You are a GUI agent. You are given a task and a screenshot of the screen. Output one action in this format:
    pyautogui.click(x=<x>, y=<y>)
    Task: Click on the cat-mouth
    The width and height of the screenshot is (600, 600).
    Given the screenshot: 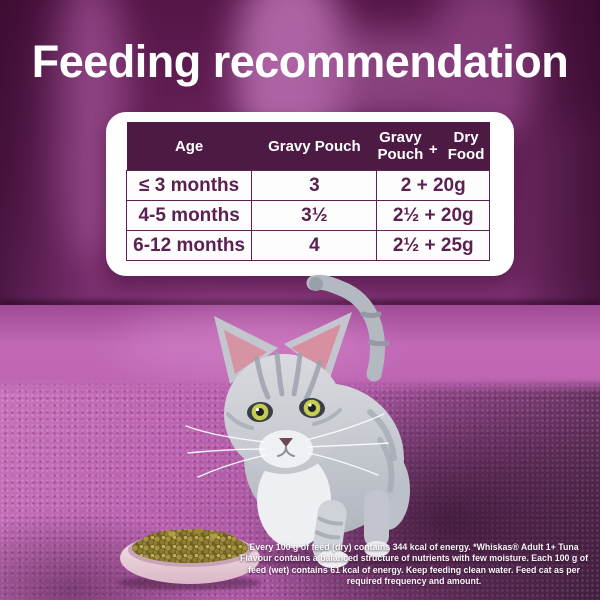 What is the action you would take?
    pyautogui.click(x=286, y=451)
    